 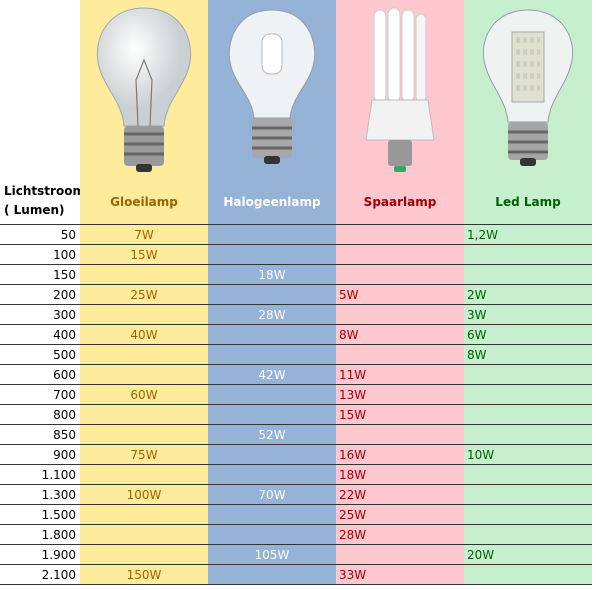 What do you see at coordinates (144, 455) in the screenshot?
I see `table-cell: 75W` at bounding box center [144, 455].